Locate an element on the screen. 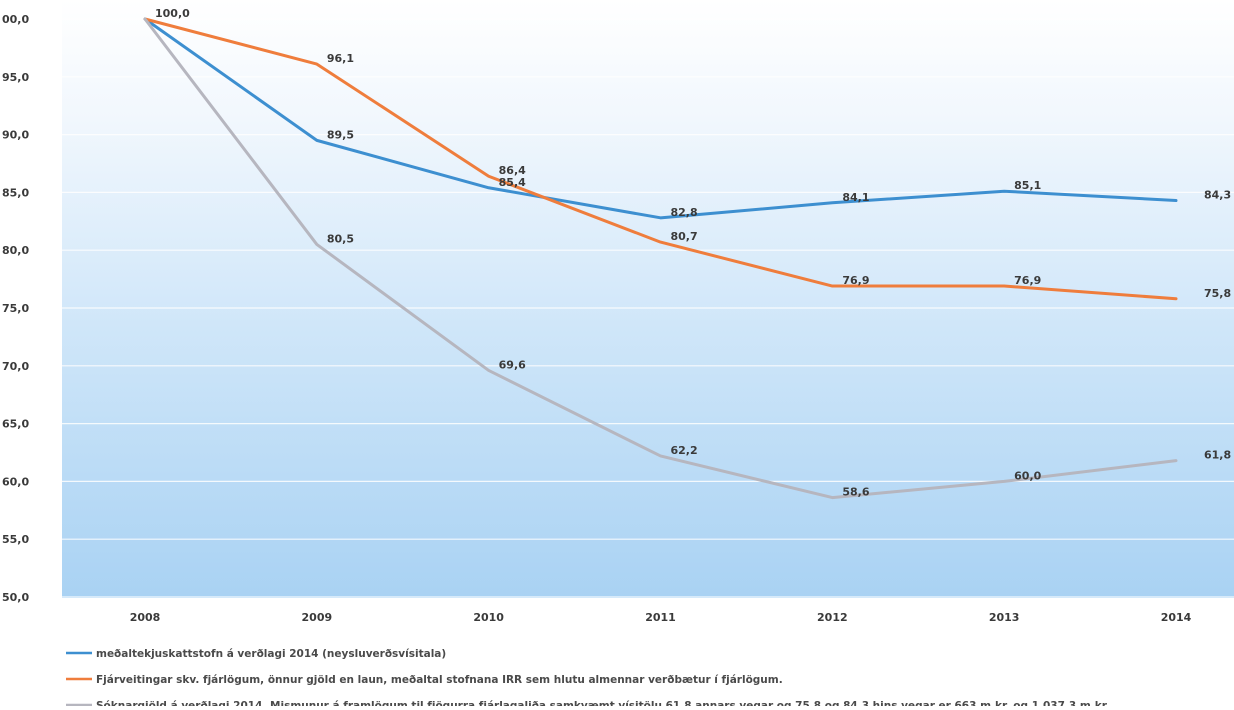  data-label: 75,8 is located at coordinates (1217, 293).